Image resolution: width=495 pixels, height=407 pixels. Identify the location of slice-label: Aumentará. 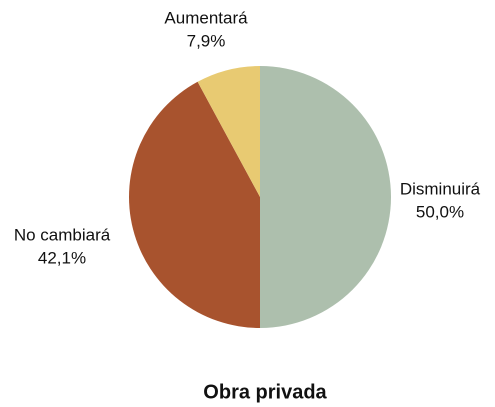
(206, 17).